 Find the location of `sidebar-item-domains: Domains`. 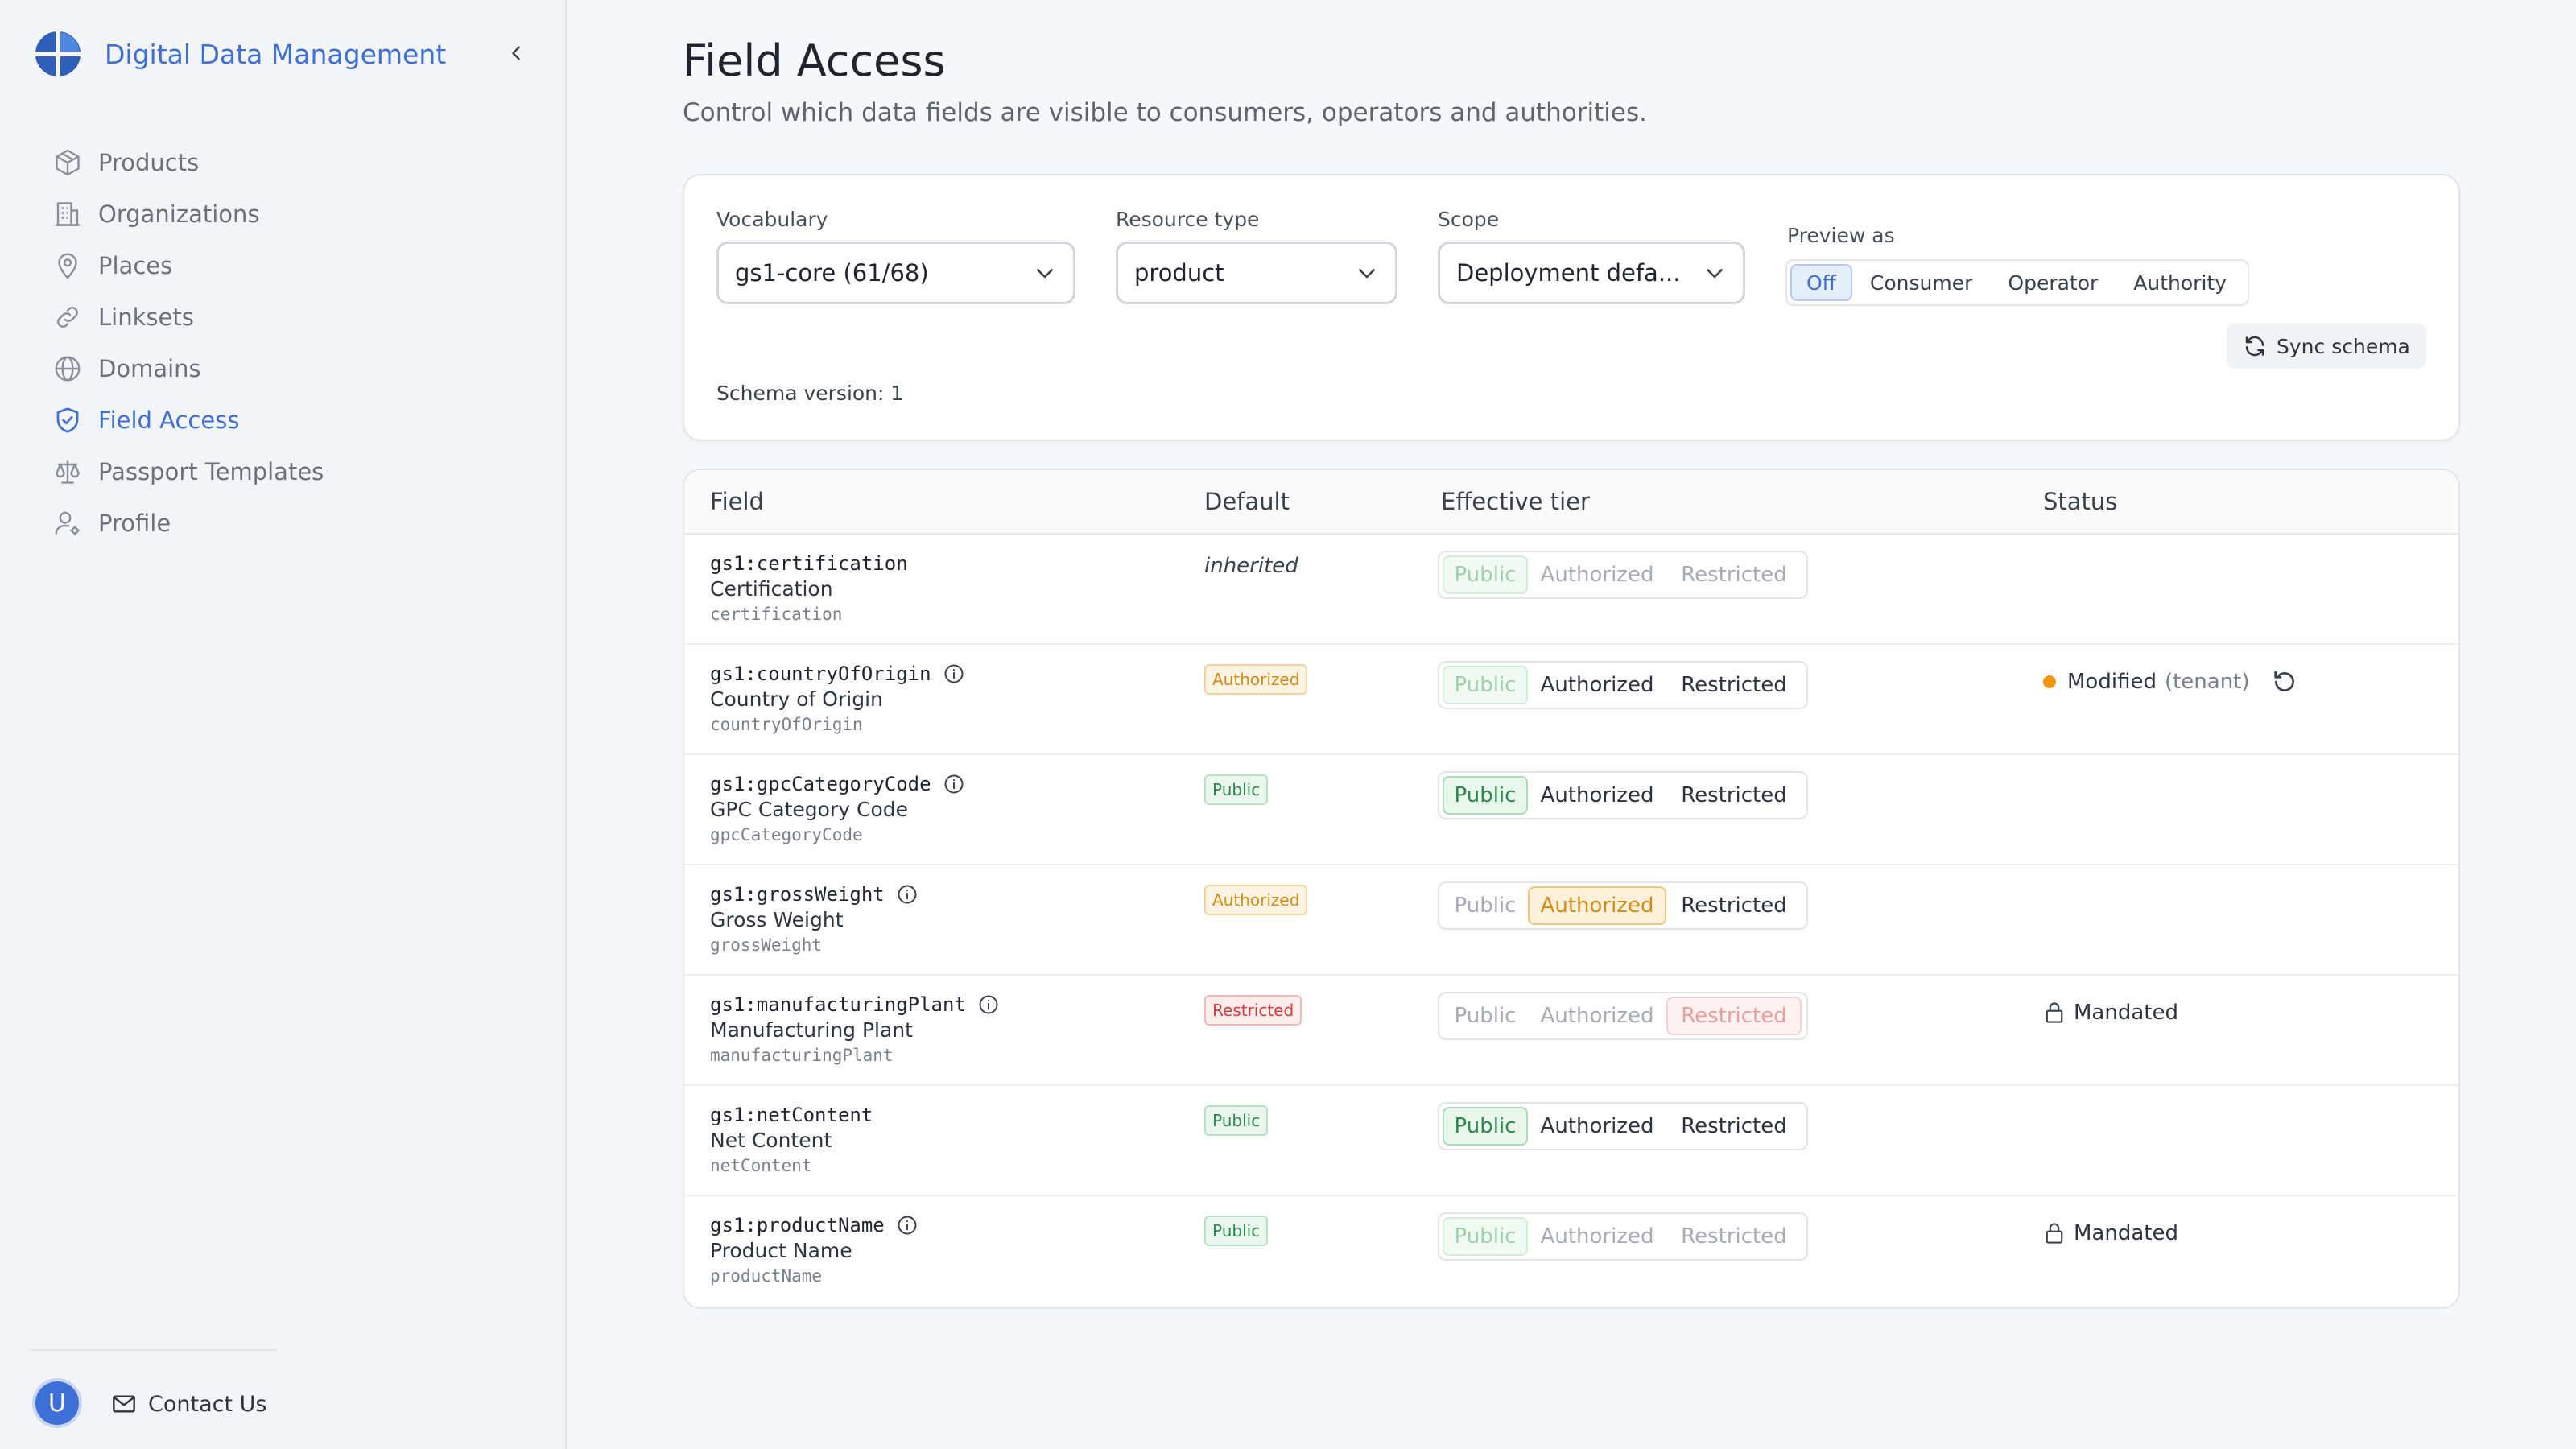

sidebar-item-domains: Domains is located at coordinates (188, 368).